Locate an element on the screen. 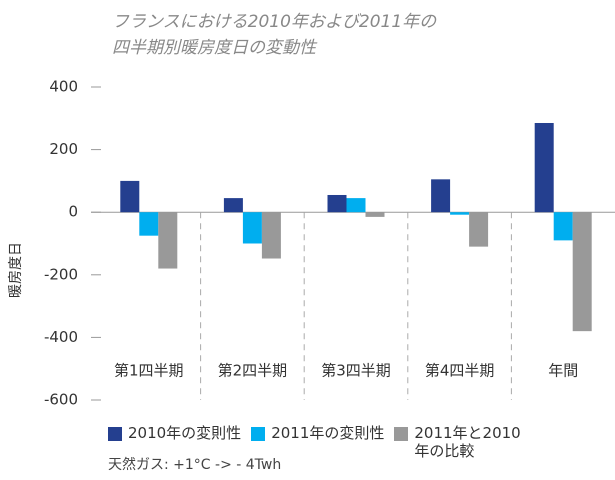 The height and width of the screenshot is (480, 615). legend-item: 2010年の変則性 is located at coordinates (174, 442).